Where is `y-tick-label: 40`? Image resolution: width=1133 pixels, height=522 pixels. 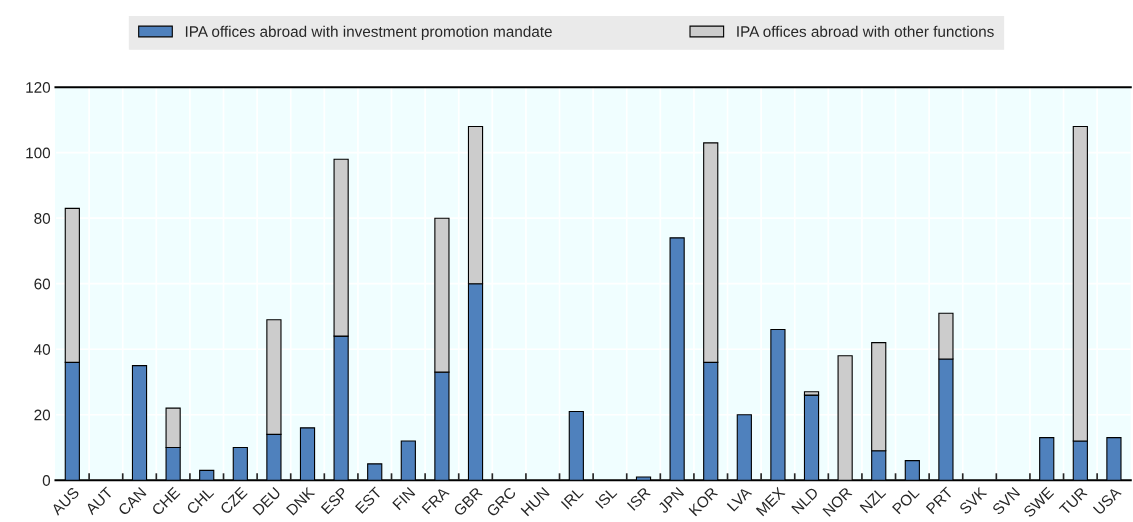
y-tick-label: 40 is located at coordinates (42, 349).